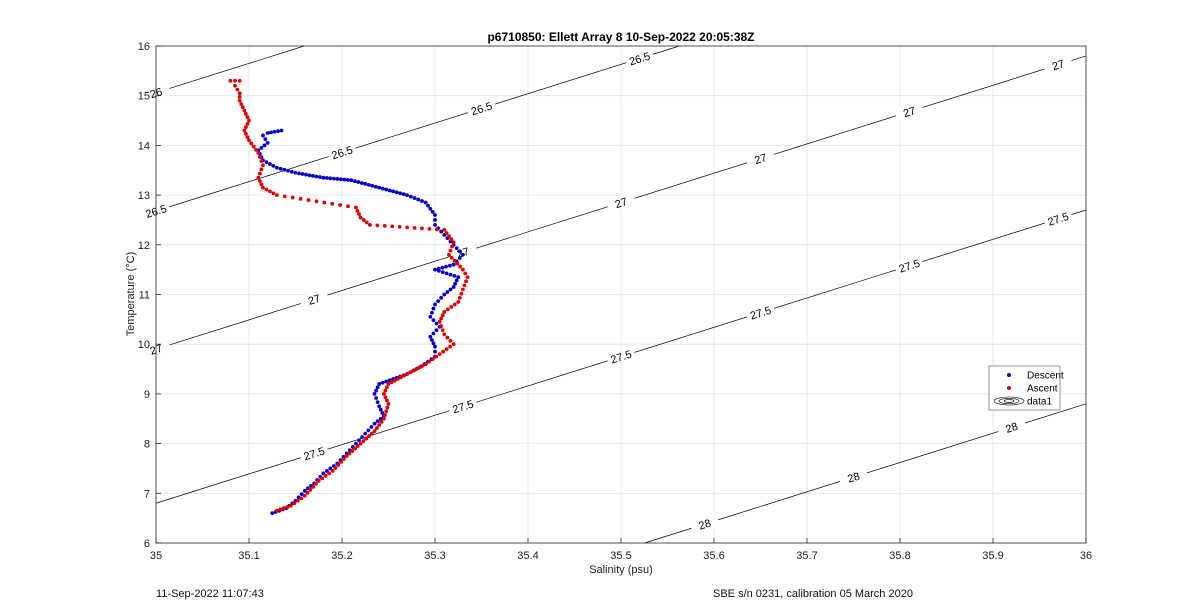 This screenshot has width=1200, height=611. Describe the element at coordinates (1026, 388) in the screenshot. I see `legend: Descent Ascent data1` at that location.